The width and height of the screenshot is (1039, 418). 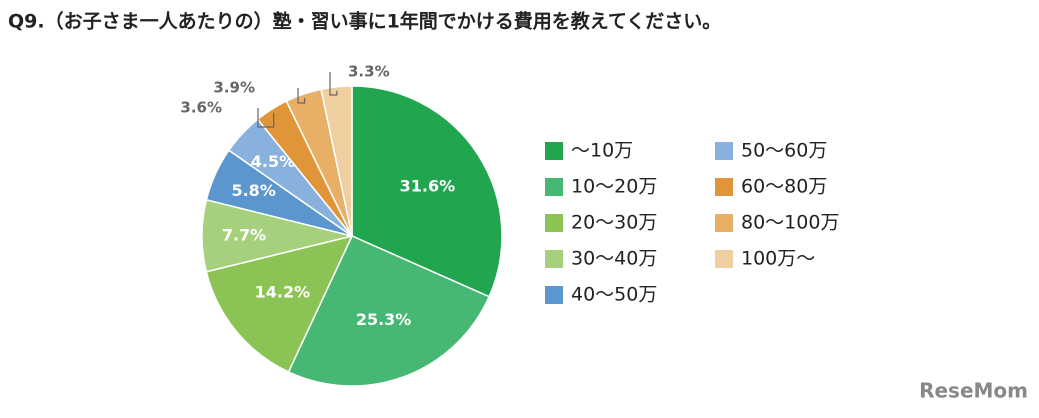 What do you see at coordinates (428, 185) in the screenshot?
I see `value-label: 31.6%` at bounding box center [428, 185].